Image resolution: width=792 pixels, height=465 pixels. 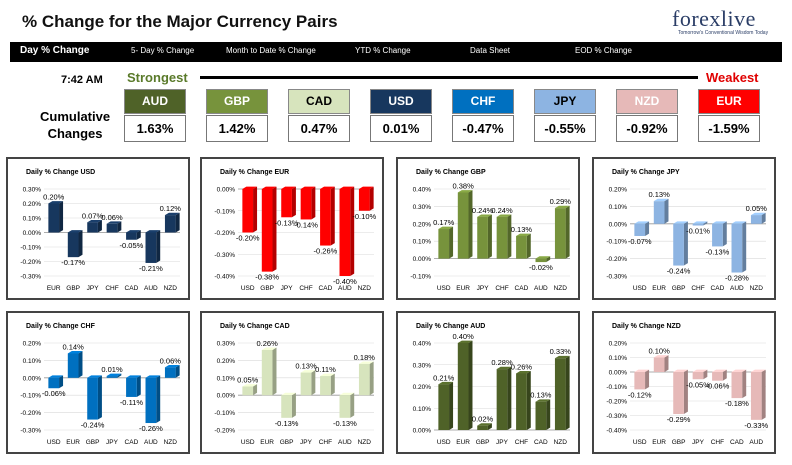 What do you see at coordinates (151, 268) in the screenshot?
I see `data-label: -0.21%` at bounding box center [151, 268].